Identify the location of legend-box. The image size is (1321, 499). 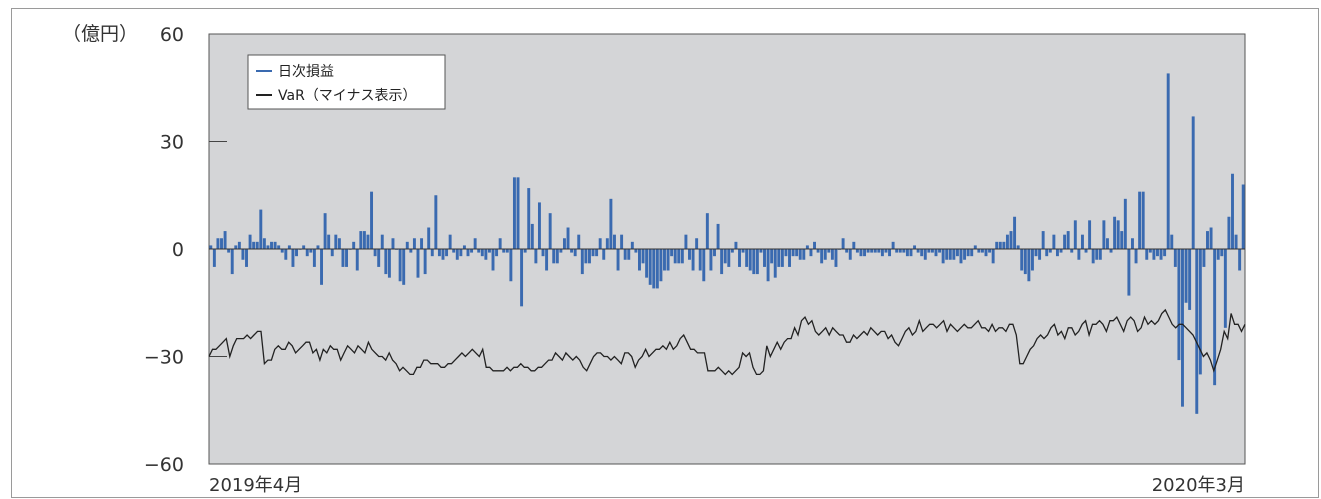
(346, 82).